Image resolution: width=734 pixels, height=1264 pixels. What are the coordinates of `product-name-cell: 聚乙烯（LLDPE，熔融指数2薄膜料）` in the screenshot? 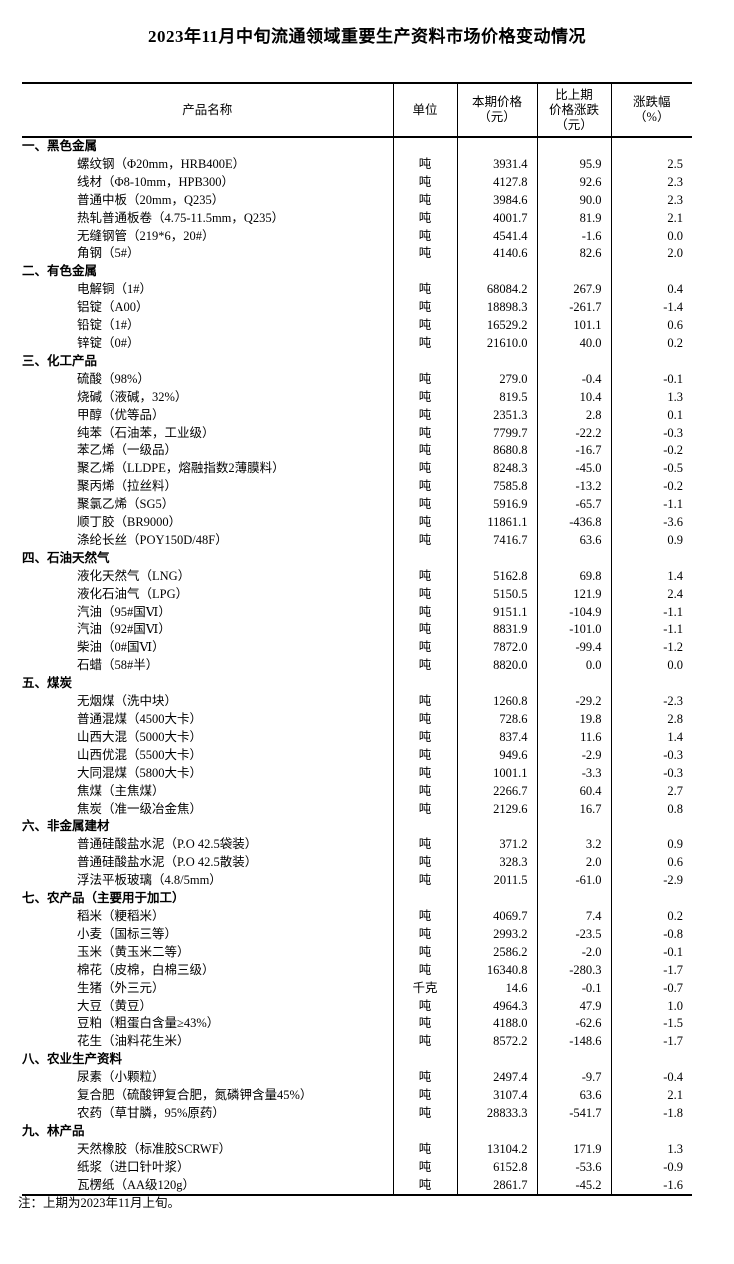 It's located at (181, 468).